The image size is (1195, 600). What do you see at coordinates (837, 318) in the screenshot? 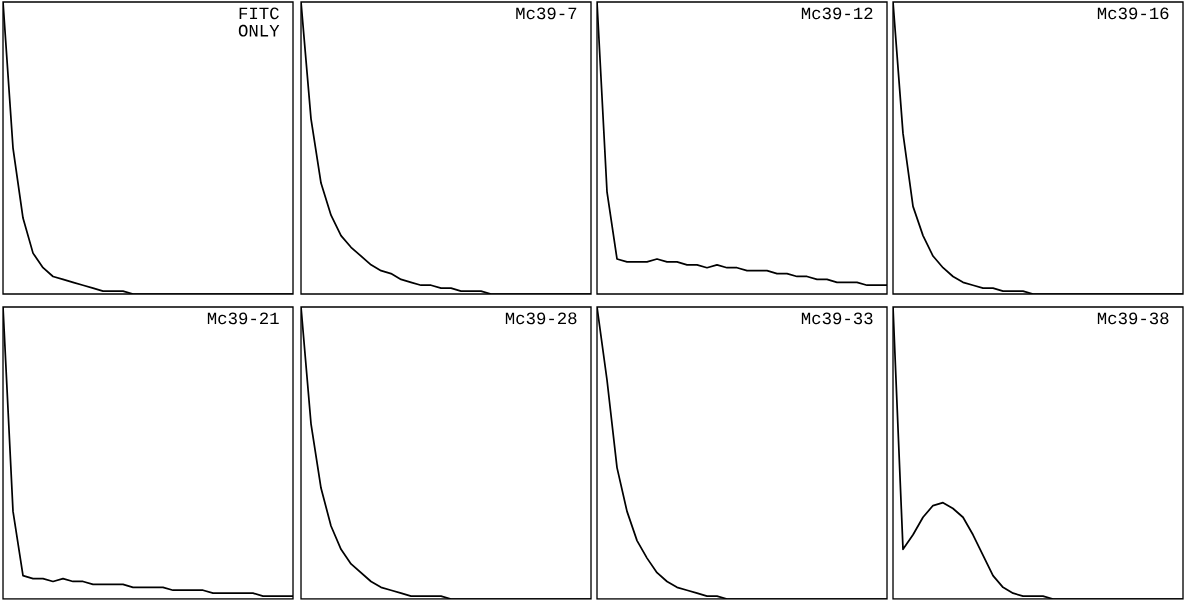
I see `chart-title: Mc39-33` at bounding box center [837, 318].